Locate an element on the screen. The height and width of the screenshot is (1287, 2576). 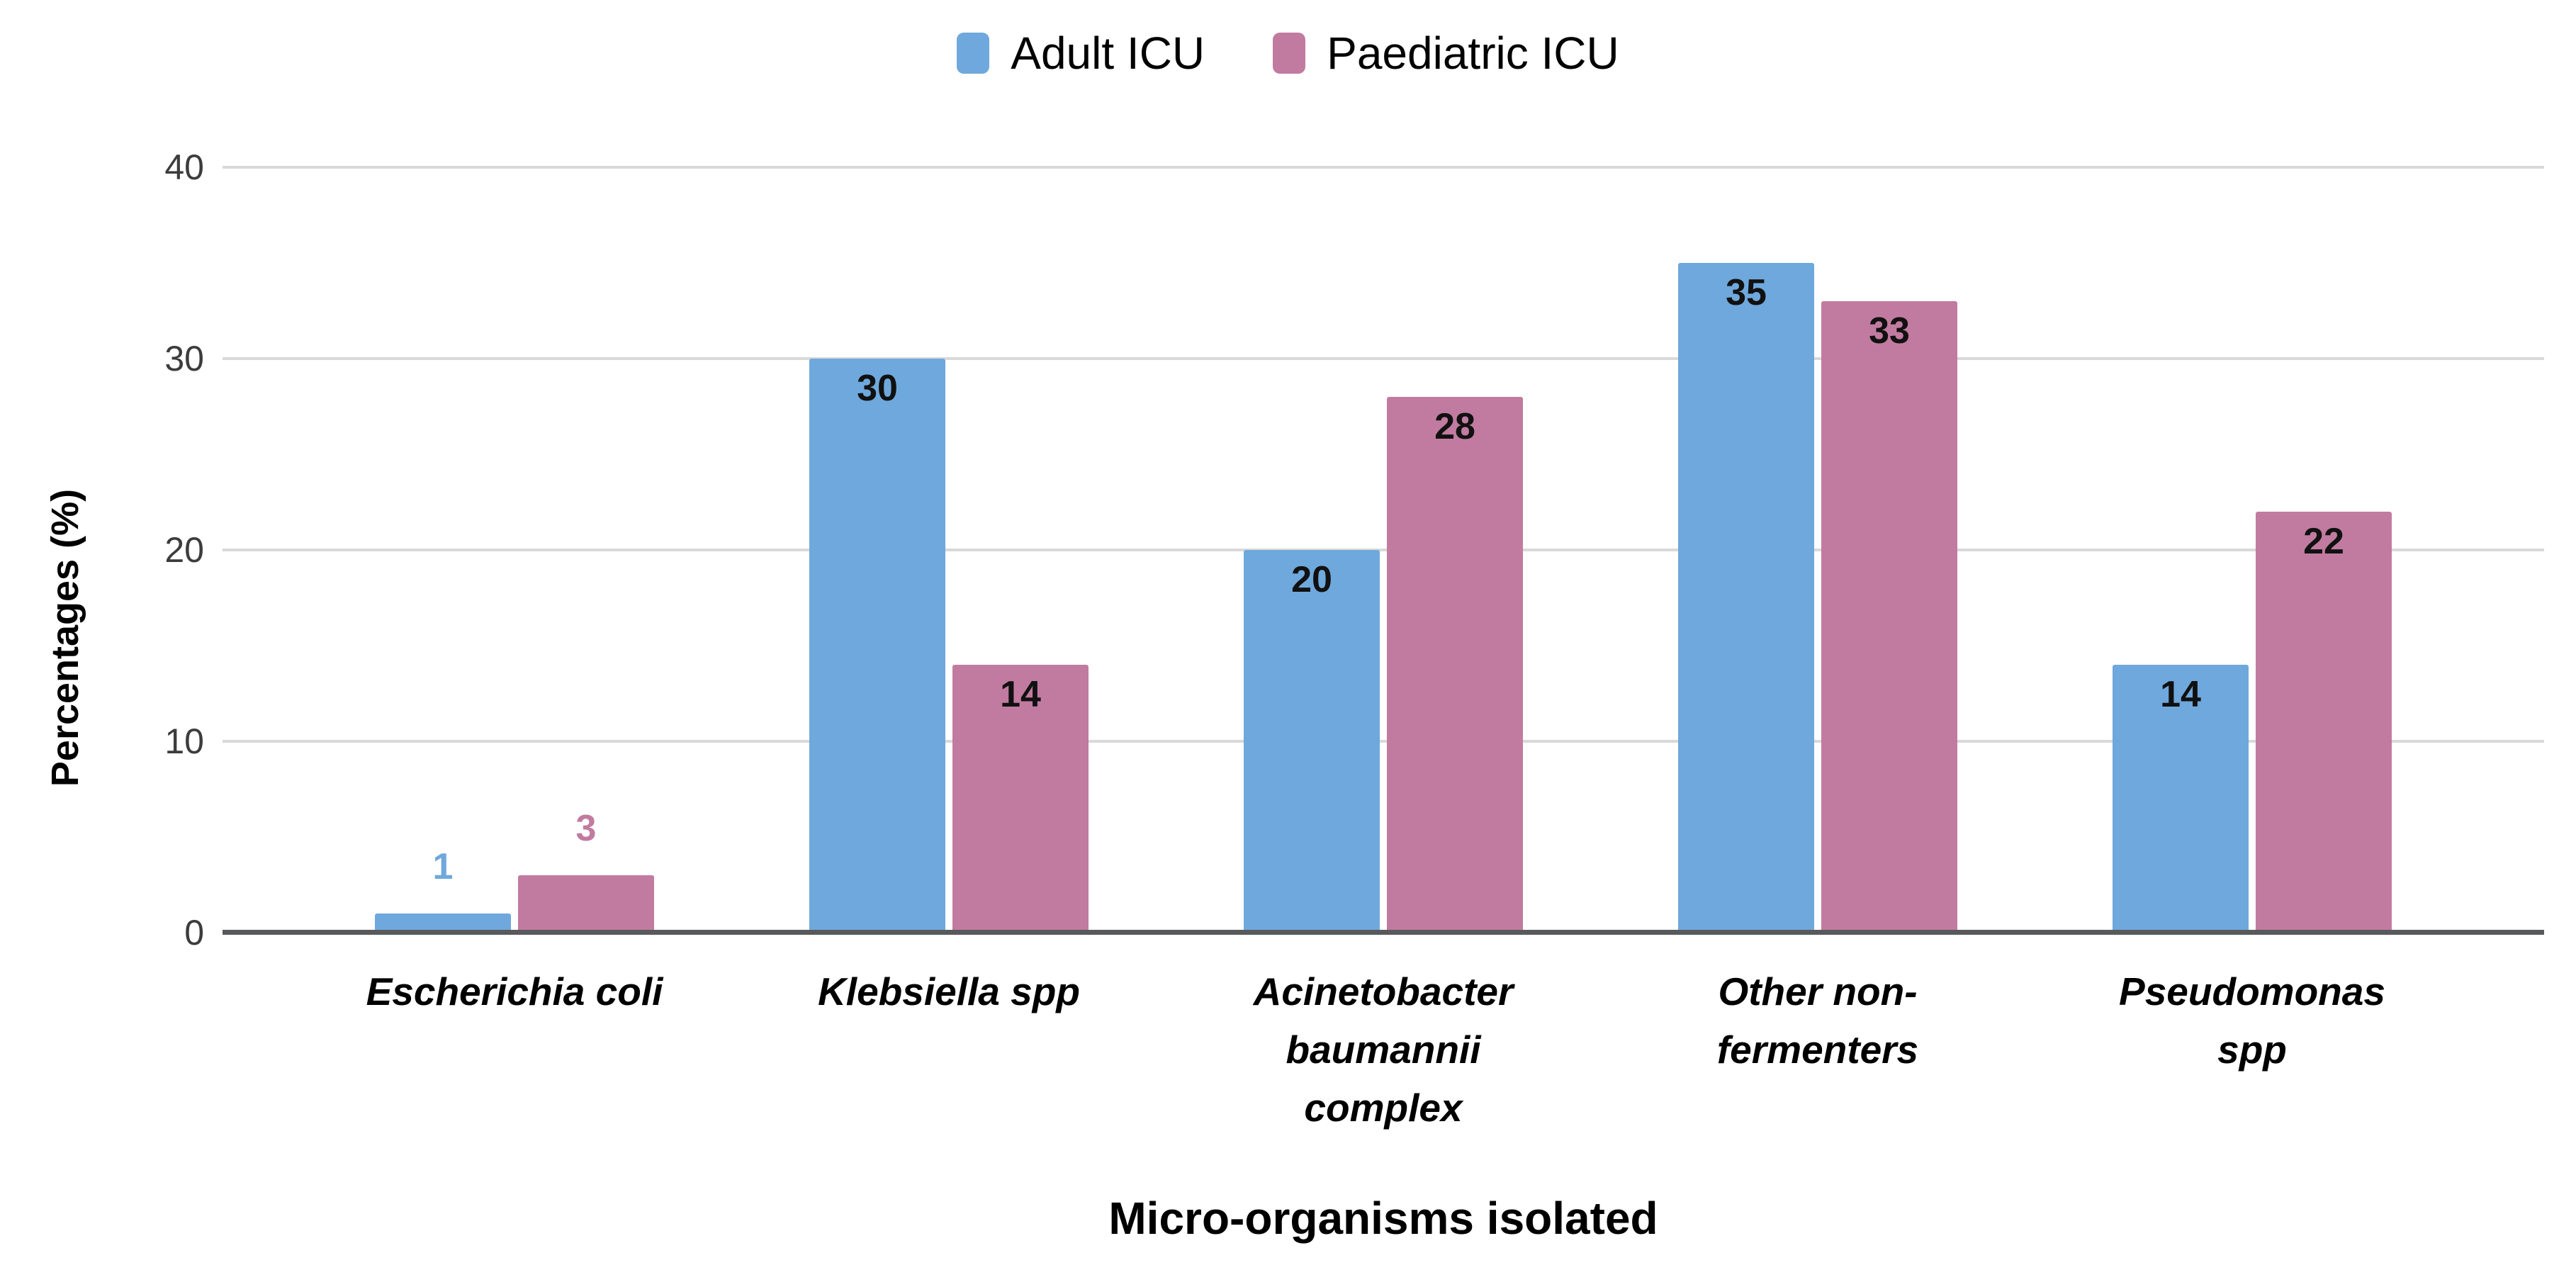
y-axis-tick-labels: 0 10 20 30 40 is located at coordinates (102, 550).